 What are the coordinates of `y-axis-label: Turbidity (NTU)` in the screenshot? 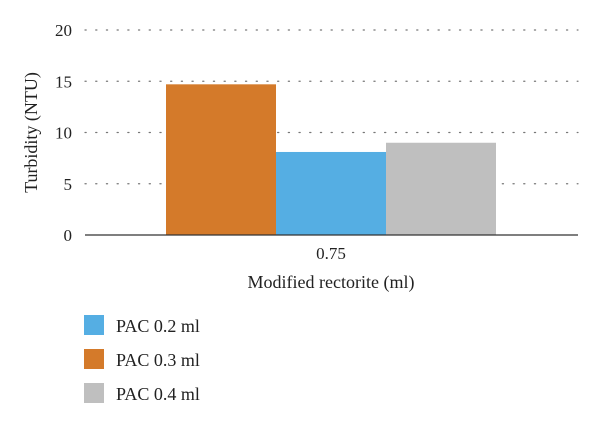 It's located at (31, 132).